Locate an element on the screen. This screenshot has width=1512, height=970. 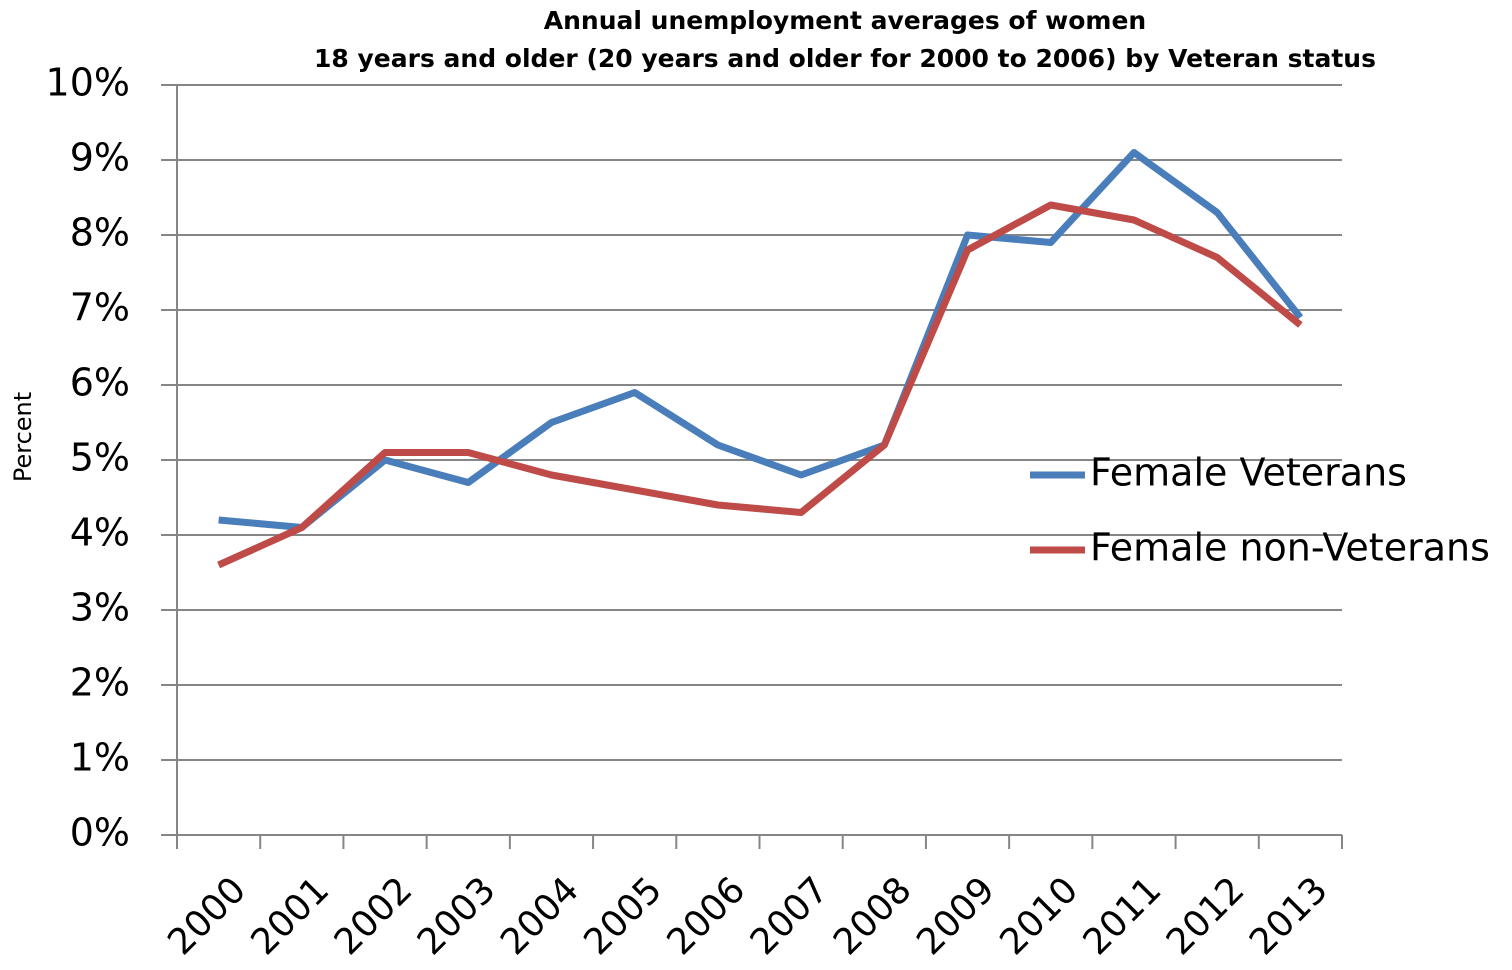
chart-title: Annual unemployment averages of women is located at coordinates (845, 20).